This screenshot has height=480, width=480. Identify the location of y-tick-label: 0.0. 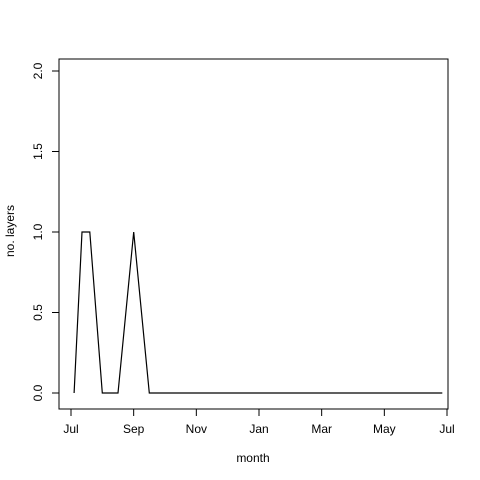
(38, 392).